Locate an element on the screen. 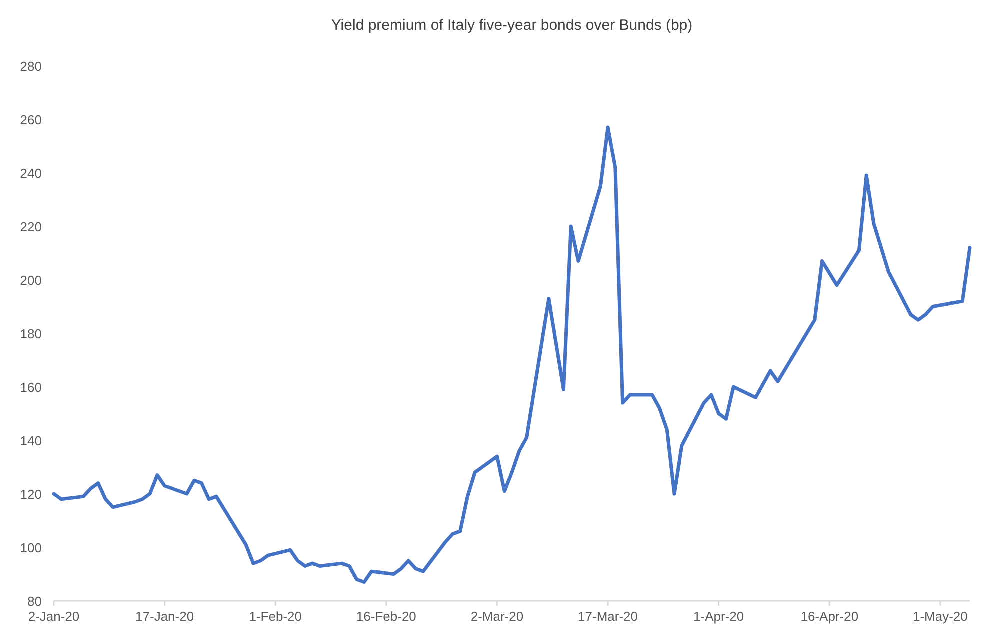 Image resolution: width=999 pixels, height=636 pixels. x-tick-label: 1-May-20 is located at coordinates (940, 616).